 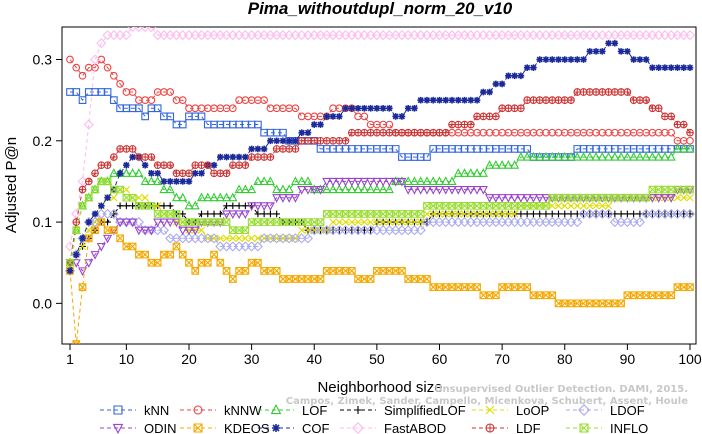 What do you see at coordinates (415, 427) in the screenshot?
I see `legend-label-fastabod: FastABOD` at bounding box center [415, 427].